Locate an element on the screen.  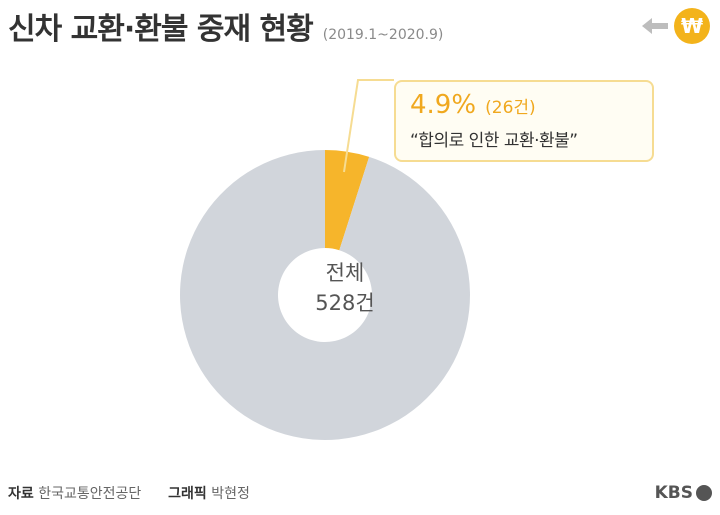
center-label-title: 전체 is located at coordinates (345, 273).